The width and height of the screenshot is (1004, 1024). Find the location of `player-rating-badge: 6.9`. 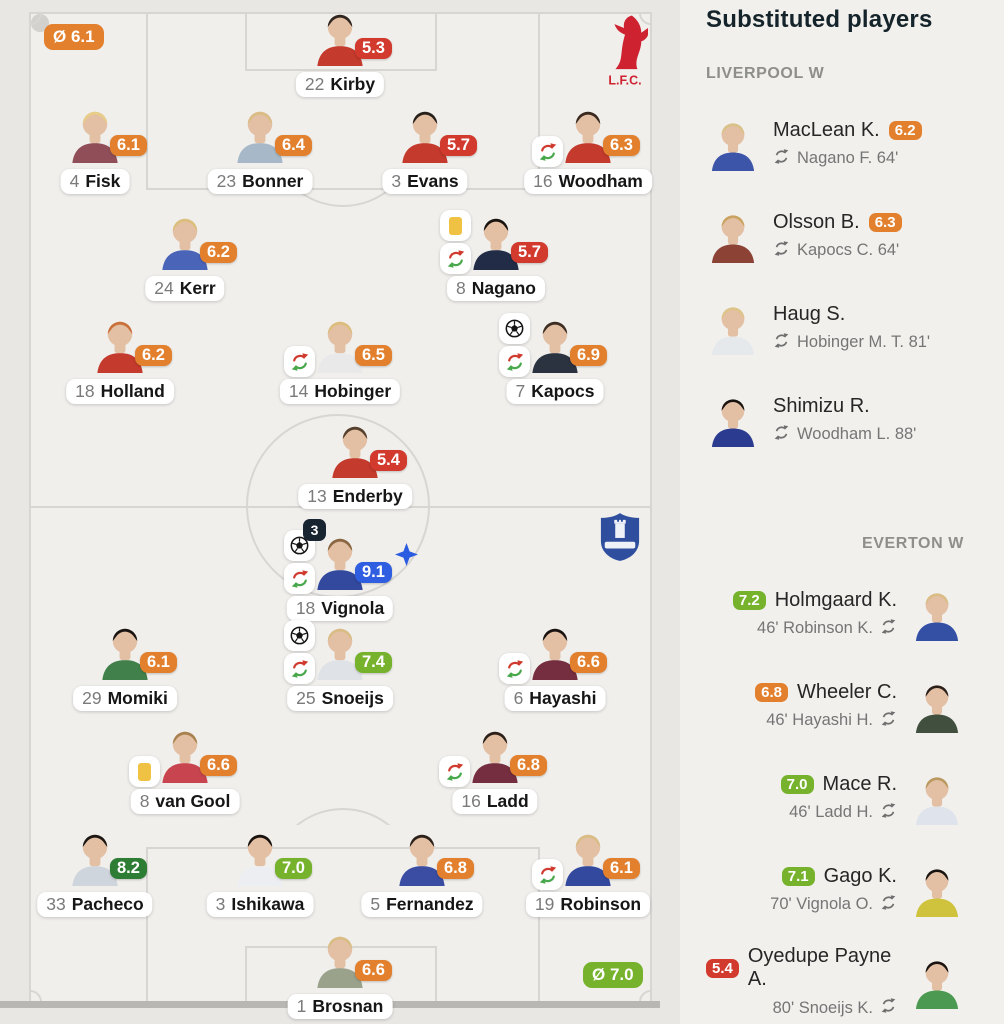

player-rating-badge: 6.9 is located at coordinates (588, 355).